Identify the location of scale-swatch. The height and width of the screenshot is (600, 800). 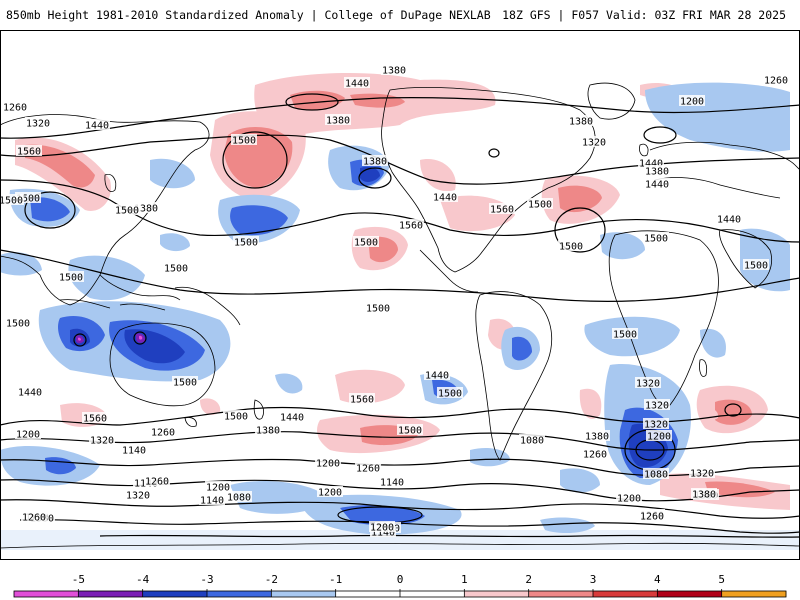
(432, 594).